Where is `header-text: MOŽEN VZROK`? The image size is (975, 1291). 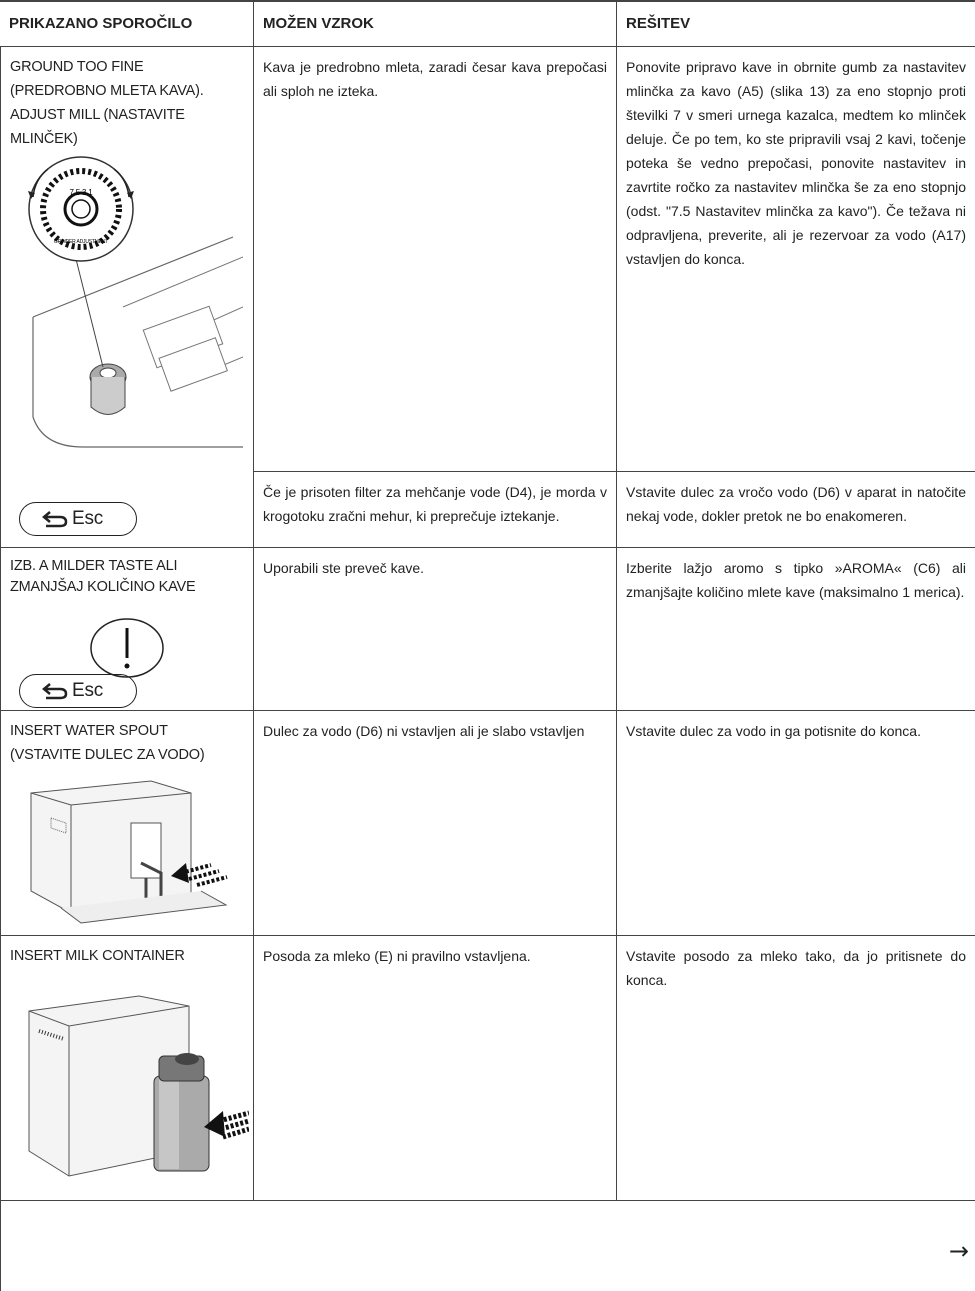
header-text: MOŽEN VZROK is located at coordinates (318, 23).